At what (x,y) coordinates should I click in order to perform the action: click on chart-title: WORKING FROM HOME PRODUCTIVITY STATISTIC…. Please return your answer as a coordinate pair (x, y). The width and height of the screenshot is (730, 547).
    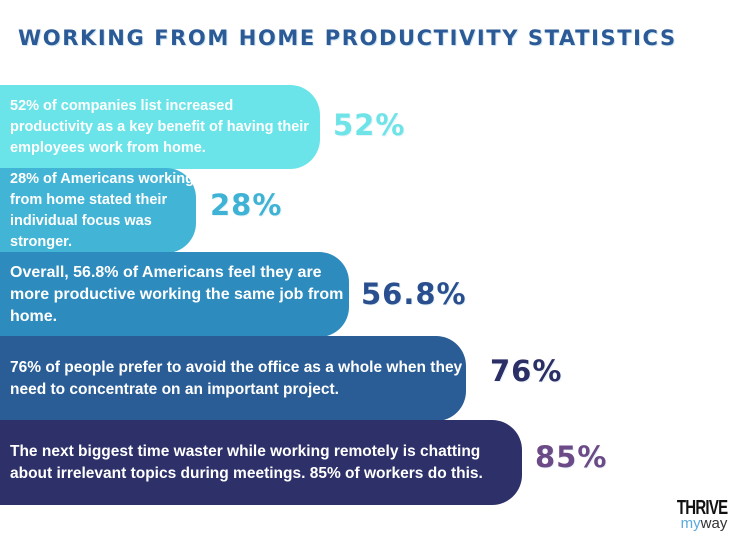
    Looking at the image, I should click on (347, 38).